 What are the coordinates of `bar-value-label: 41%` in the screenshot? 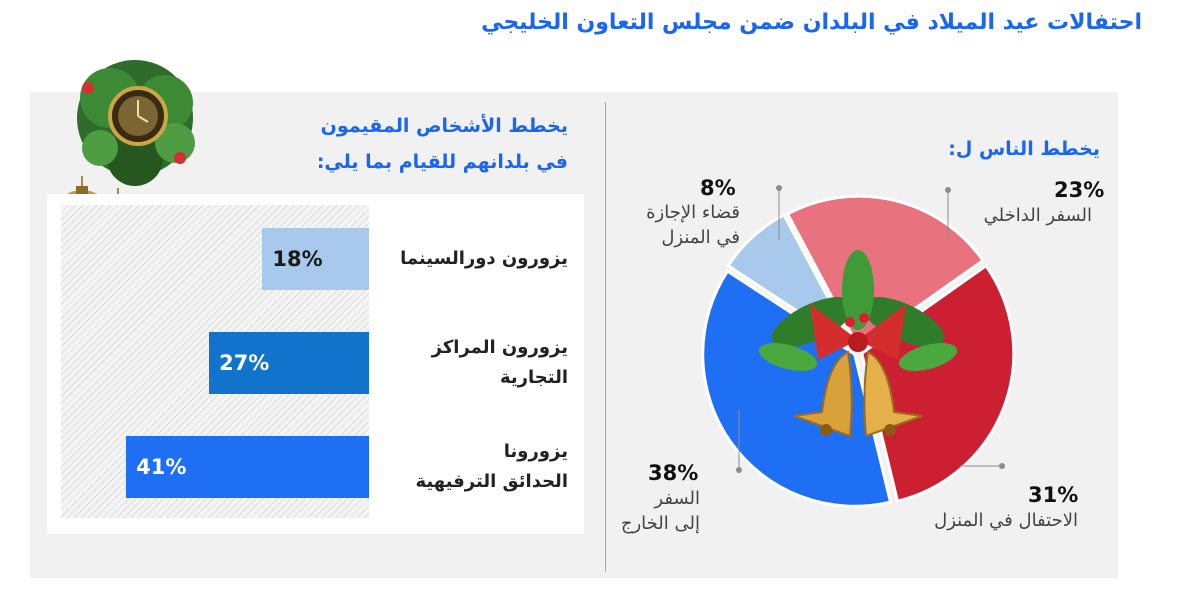 It's located at (161, 467).